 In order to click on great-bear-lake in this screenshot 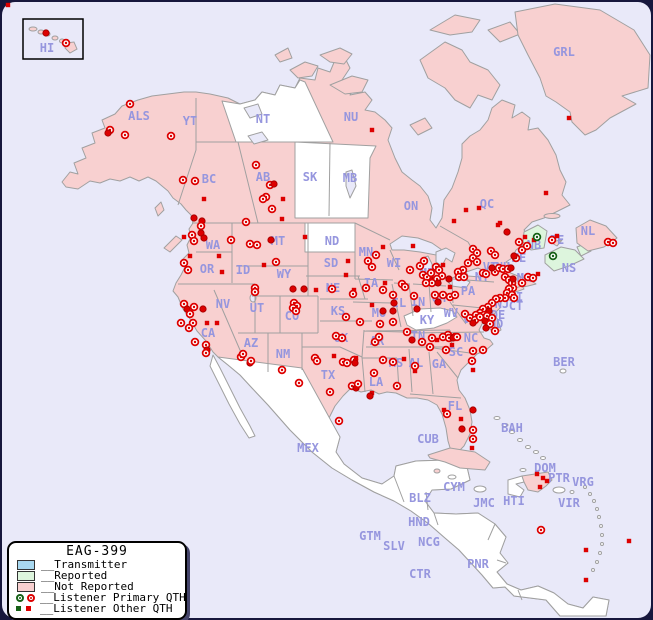, I will do `click(253, 111)`.